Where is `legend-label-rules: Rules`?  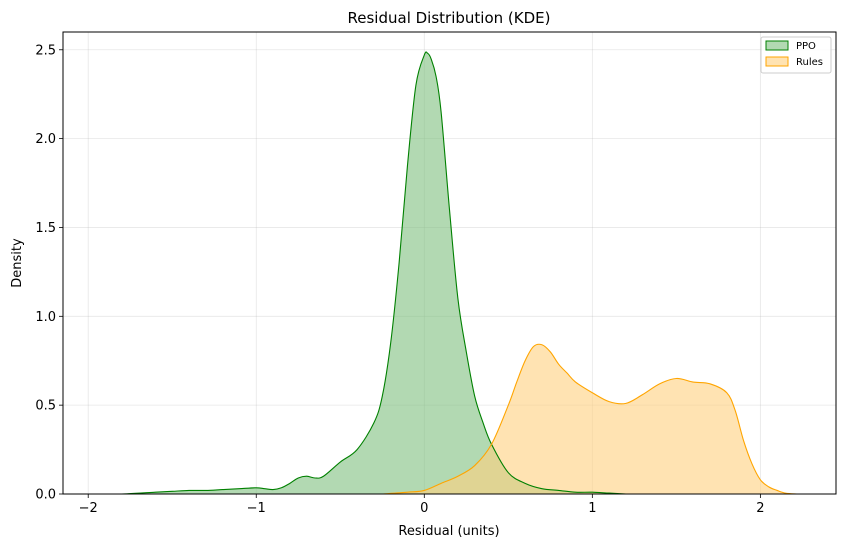
legend-label-rules: Rules is located at coordinates (809, 62).